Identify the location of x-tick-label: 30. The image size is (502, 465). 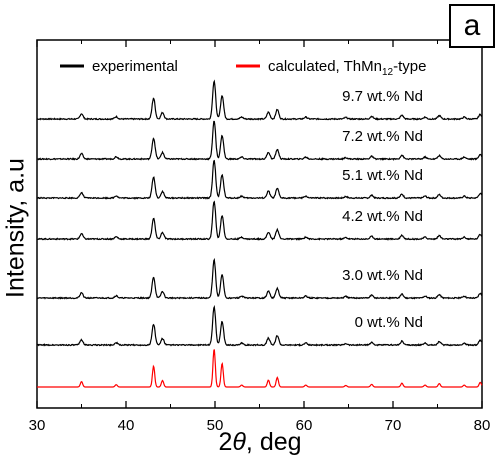
(37, 425).